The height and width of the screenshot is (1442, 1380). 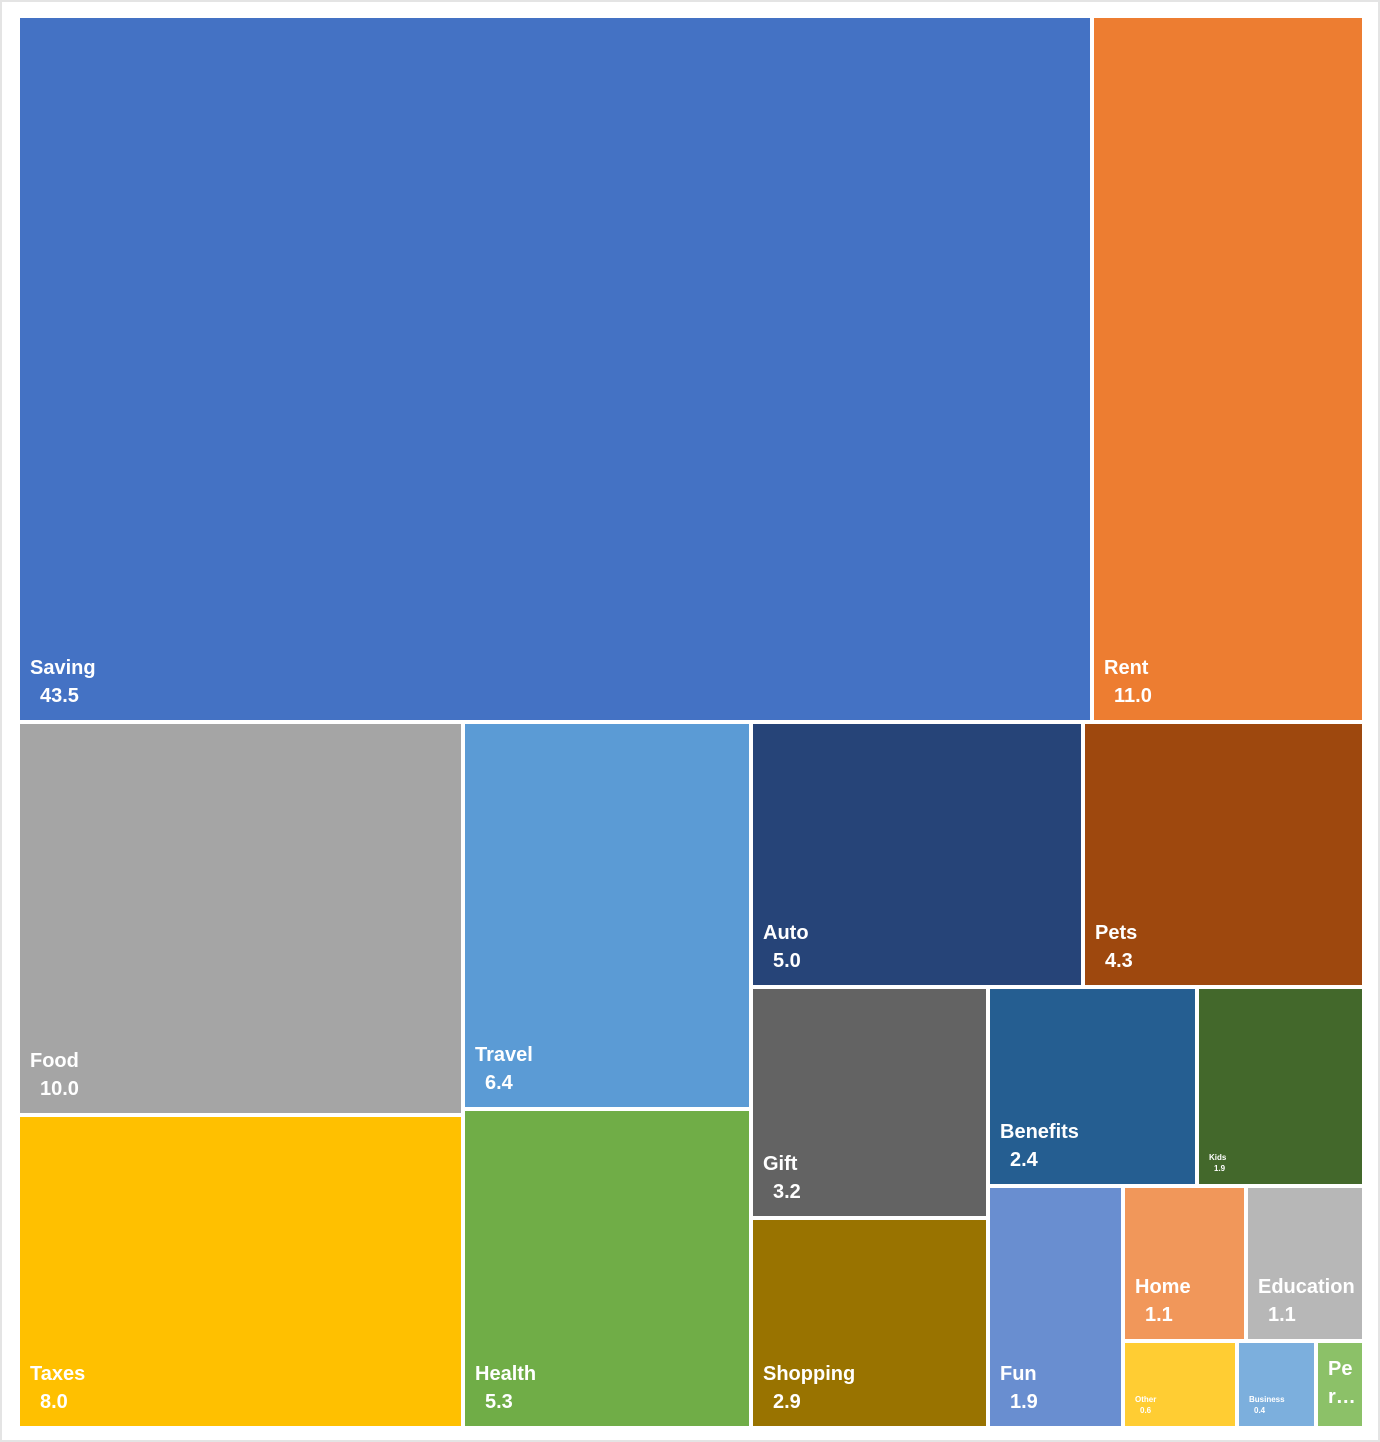 What do you see at coordinates (499, 1083) in the screenshot?
I see `tile-value-label: 6.4` at bounding box center [499, 1083].